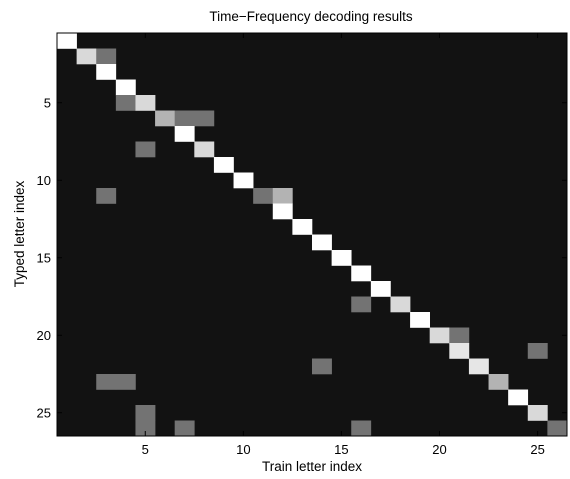 This screenshot has height=479, width=570. Describe the element at coordinates (439, 449) in the screenshot. I see `x-tick-label: 20` at that location.